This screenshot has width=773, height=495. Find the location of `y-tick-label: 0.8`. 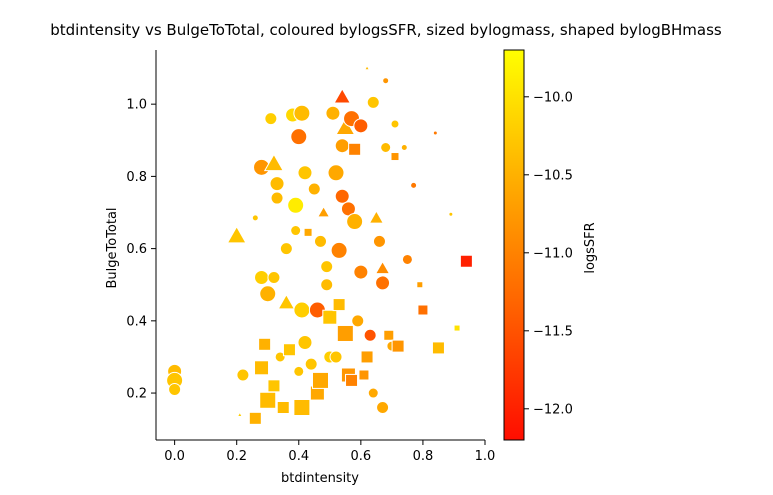

y-tick-label: 0.8 is located at coordinates (136, 177).